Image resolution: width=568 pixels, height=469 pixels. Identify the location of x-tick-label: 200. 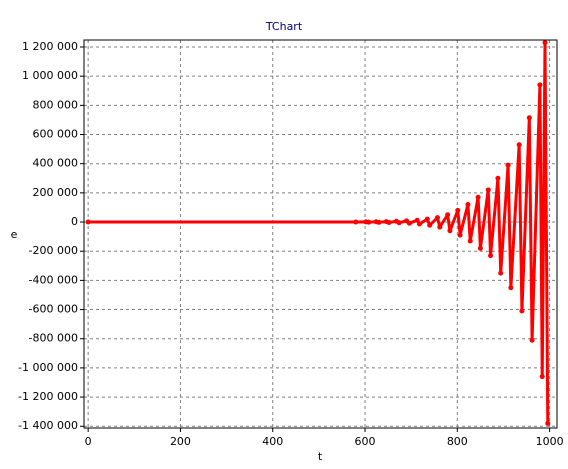
(180, 441).